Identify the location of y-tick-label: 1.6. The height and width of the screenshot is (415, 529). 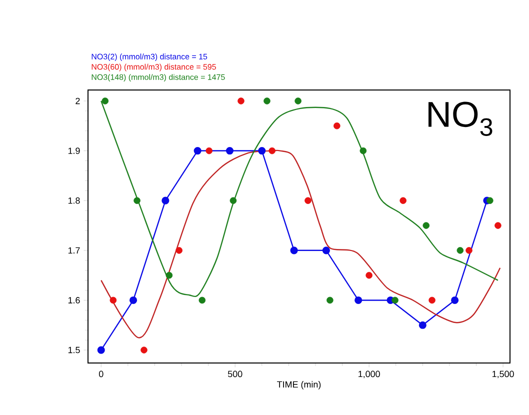
(74, 300).